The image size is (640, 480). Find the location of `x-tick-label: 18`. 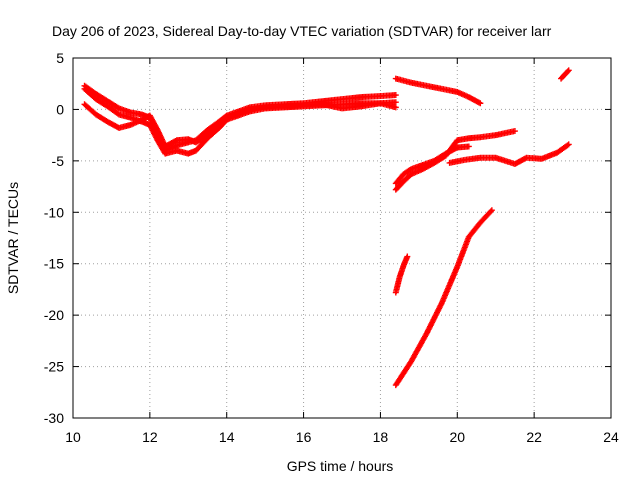

x-tick-label: 18 is located at coordinates (381, 437).